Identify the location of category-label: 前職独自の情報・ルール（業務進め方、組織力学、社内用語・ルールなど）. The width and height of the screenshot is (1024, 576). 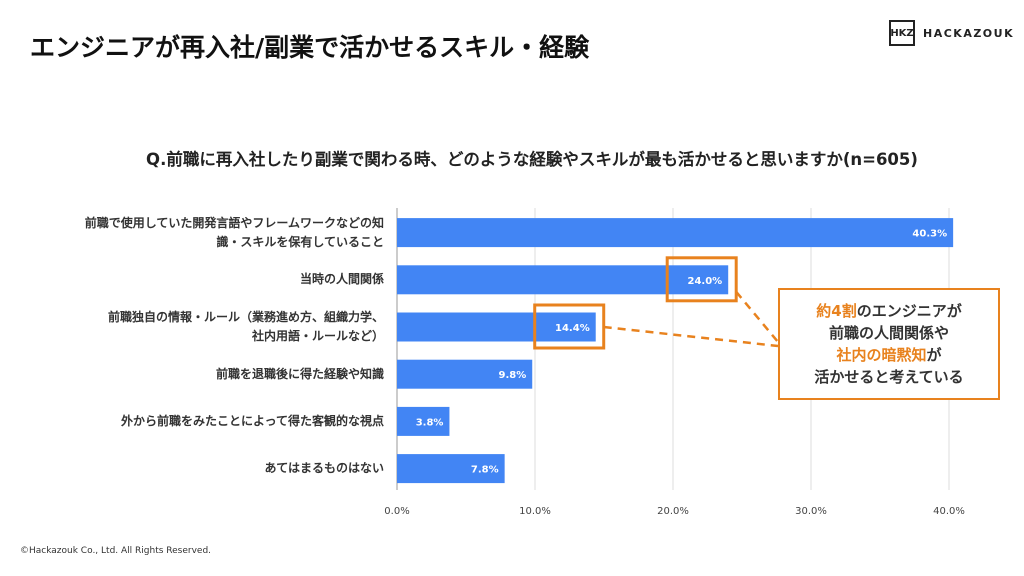
(194, 327).